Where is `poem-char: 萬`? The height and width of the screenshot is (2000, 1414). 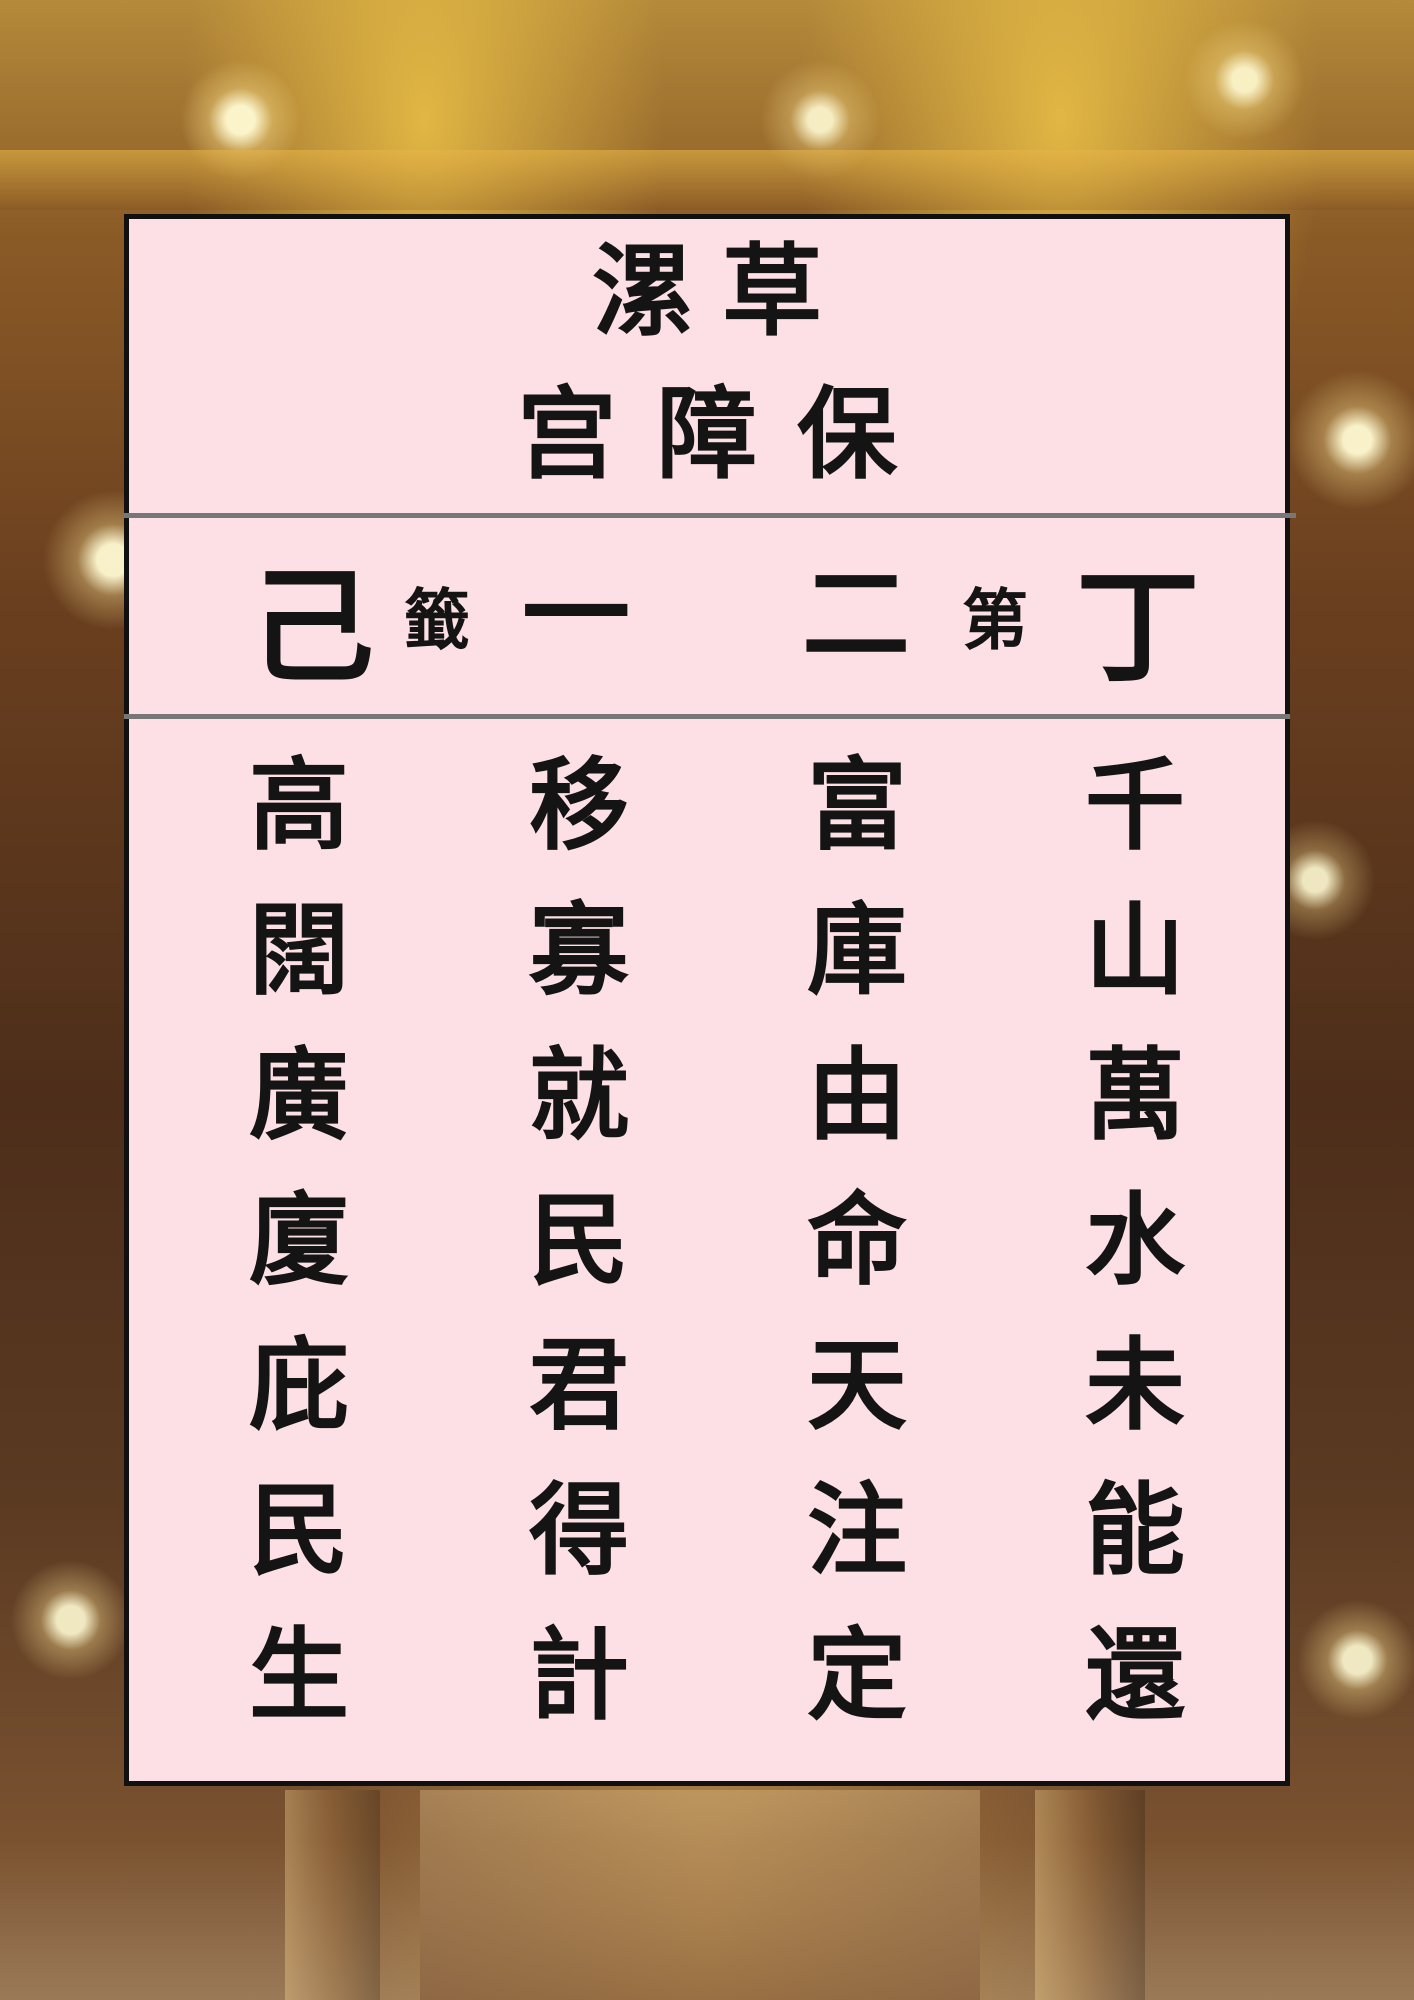
poem-char: 萬 is located at coordinates (1135, 1095).